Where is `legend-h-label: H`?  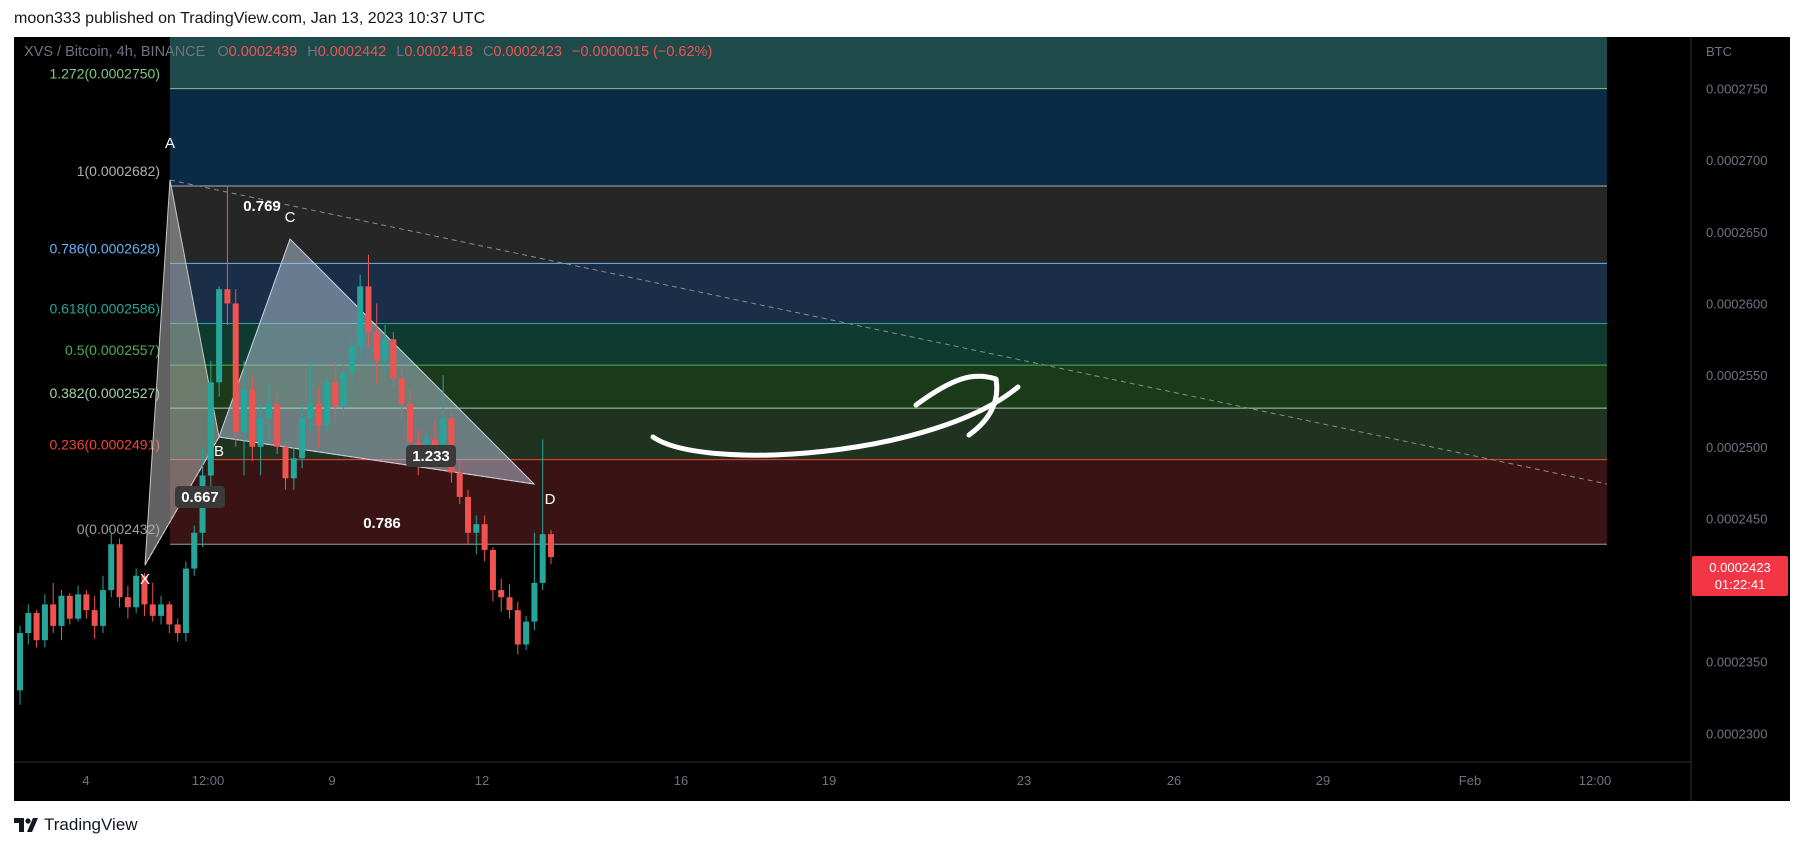
legend-h-label: H is located at coordinates (312, 52).